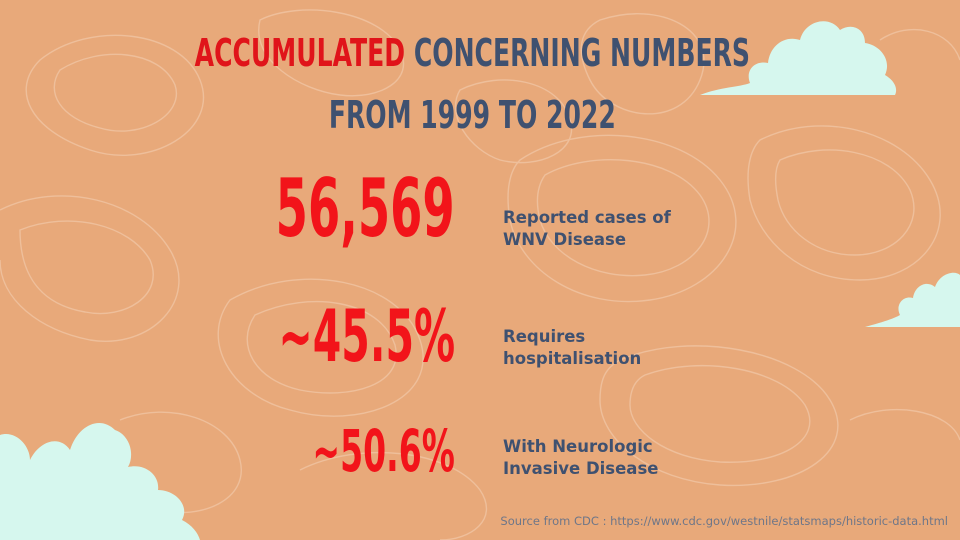 This screenshot has height=540, width=960. What do you see at coordinates (587, 217) in the screenshot?
I see `stat-label-cases-line1: Reported cases of` at bounding box center [587, 217].